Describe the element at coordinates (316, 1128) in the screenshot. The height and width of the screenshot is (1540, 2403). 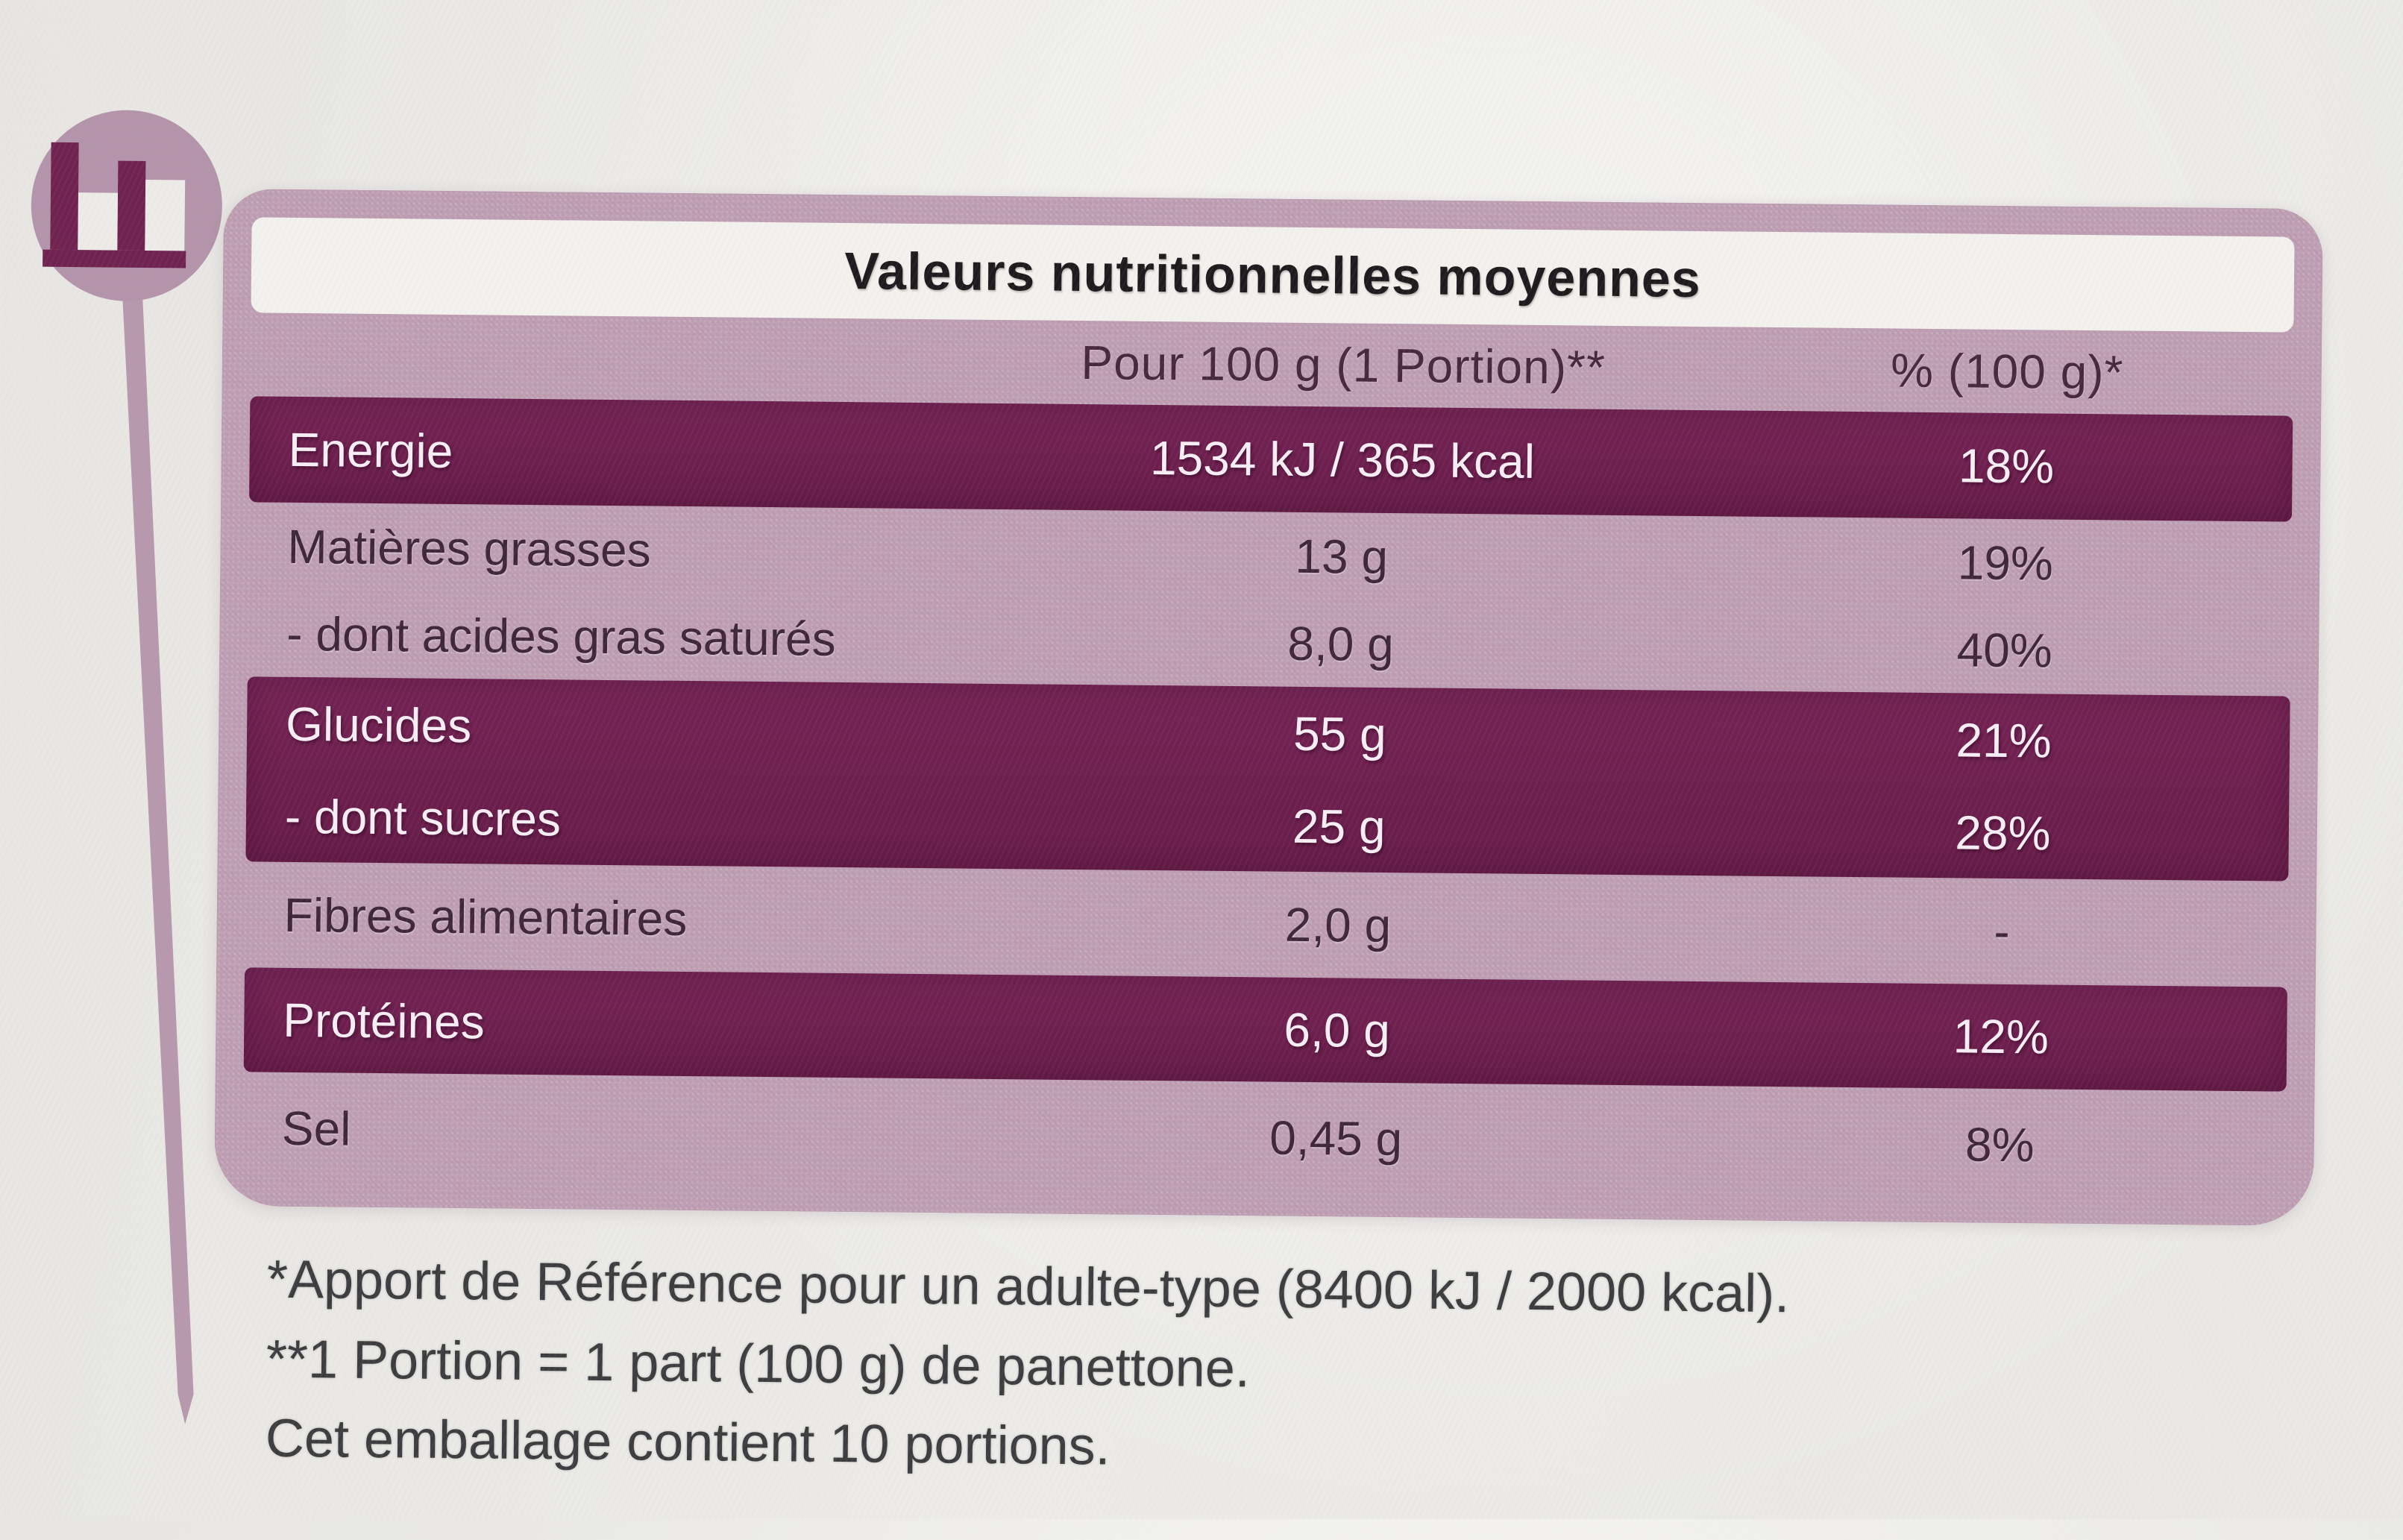
I see `row-label: Sel` at that location.